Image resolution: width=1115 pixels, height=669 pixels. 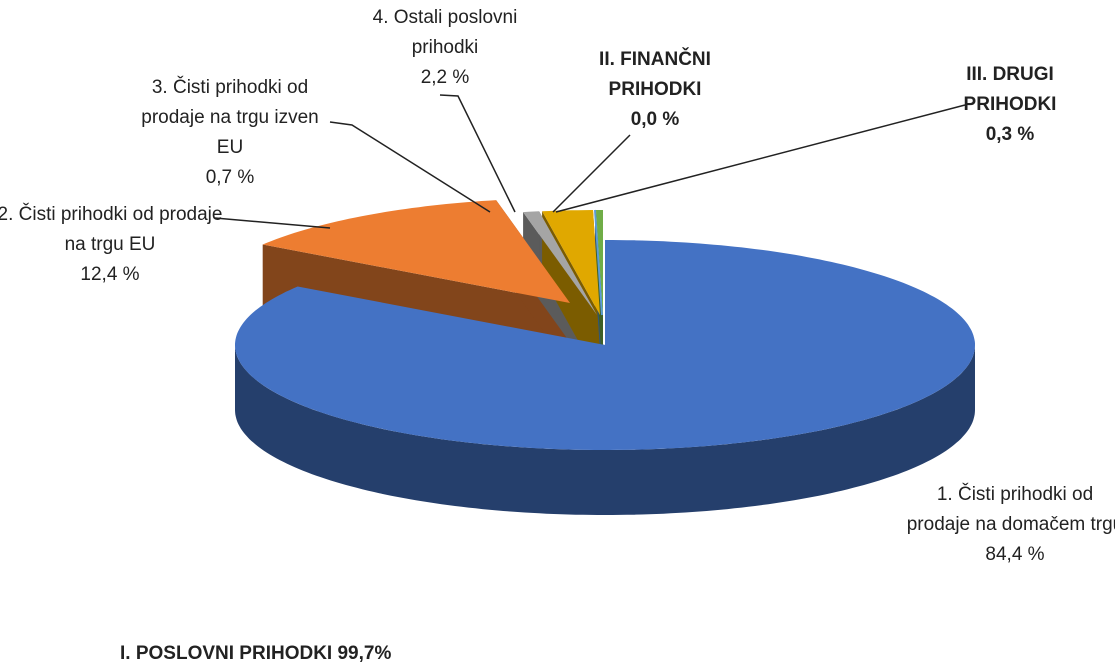 What do you see at coordinates (1010, 134) in the screenshot?
I see `value-label: 0,3 %` at bounding box center [1010, 134].